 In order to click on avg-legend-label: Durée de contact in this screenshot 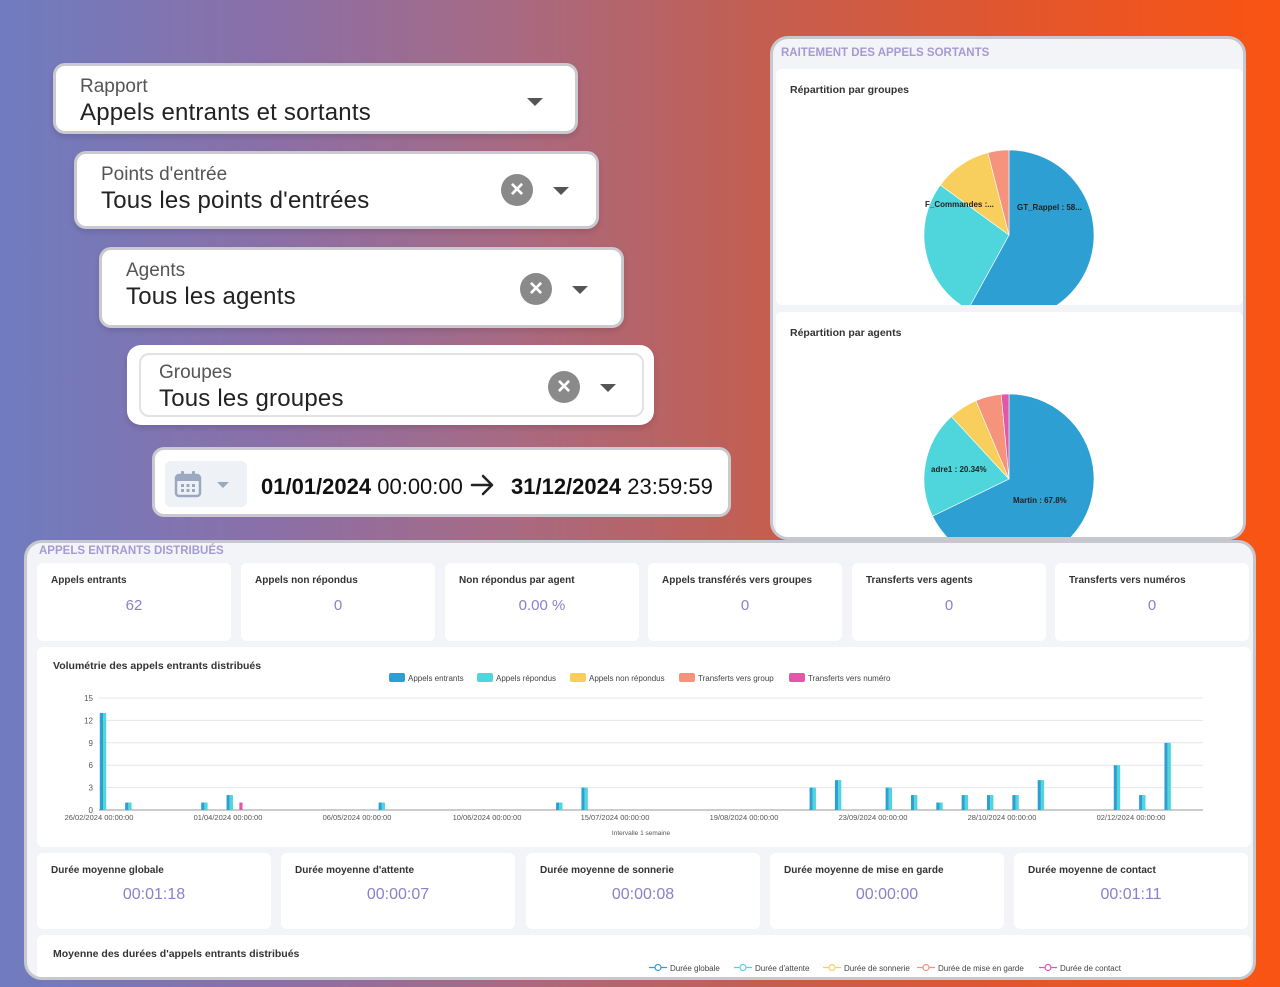, I will do `click(1090, 968)`.